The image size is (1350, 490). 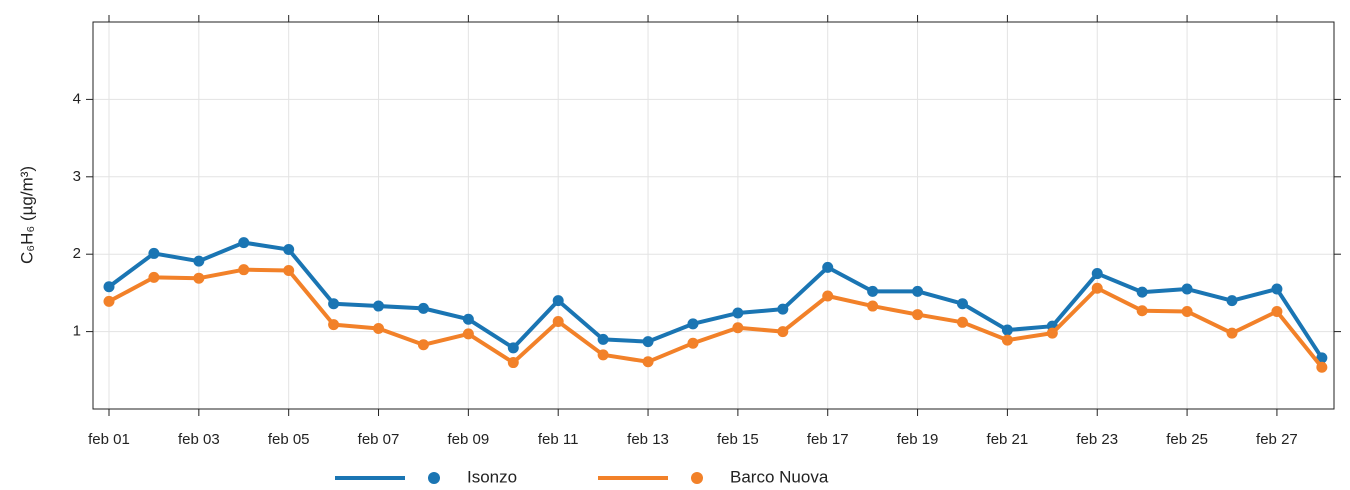 What do you see at coordinates (1008, 439) in the screenshot?
I see `x-tick-label: feb 21` at bounding box center [1008, 439].